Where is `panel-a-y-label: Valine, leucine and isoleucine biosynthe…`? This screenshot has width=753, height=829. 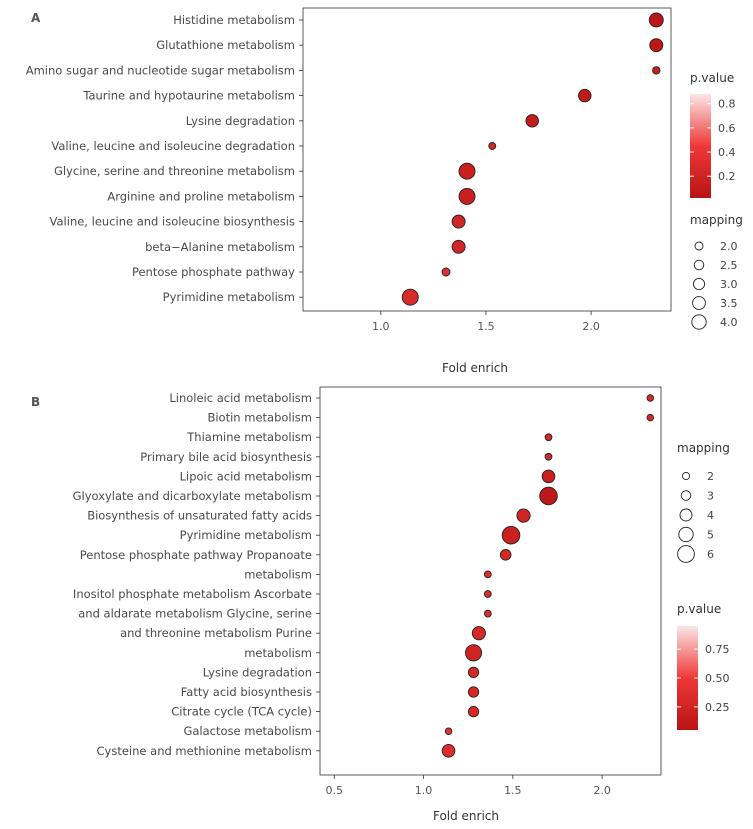 panel-a-y-label: Valine, leucine and isoleucine biosynthe… is located at coordinates (172, 222).